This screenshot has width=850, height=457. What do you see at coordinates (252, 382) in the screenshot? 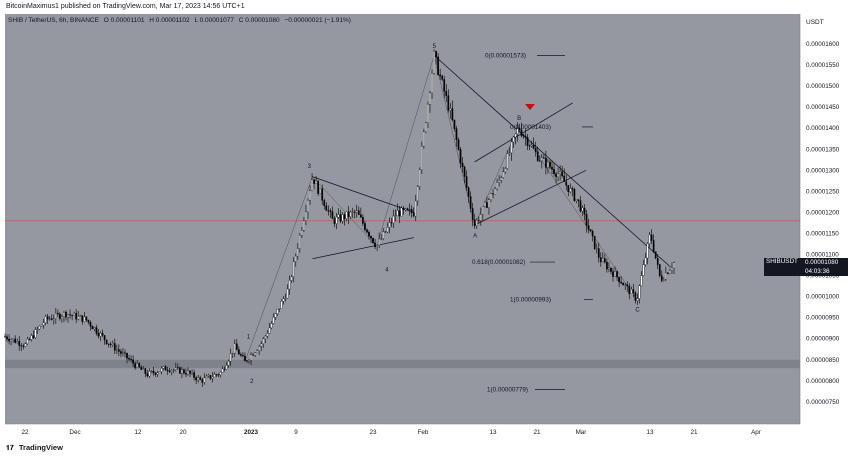
I see `wave-label: 2` at bounding box center [252, 382].